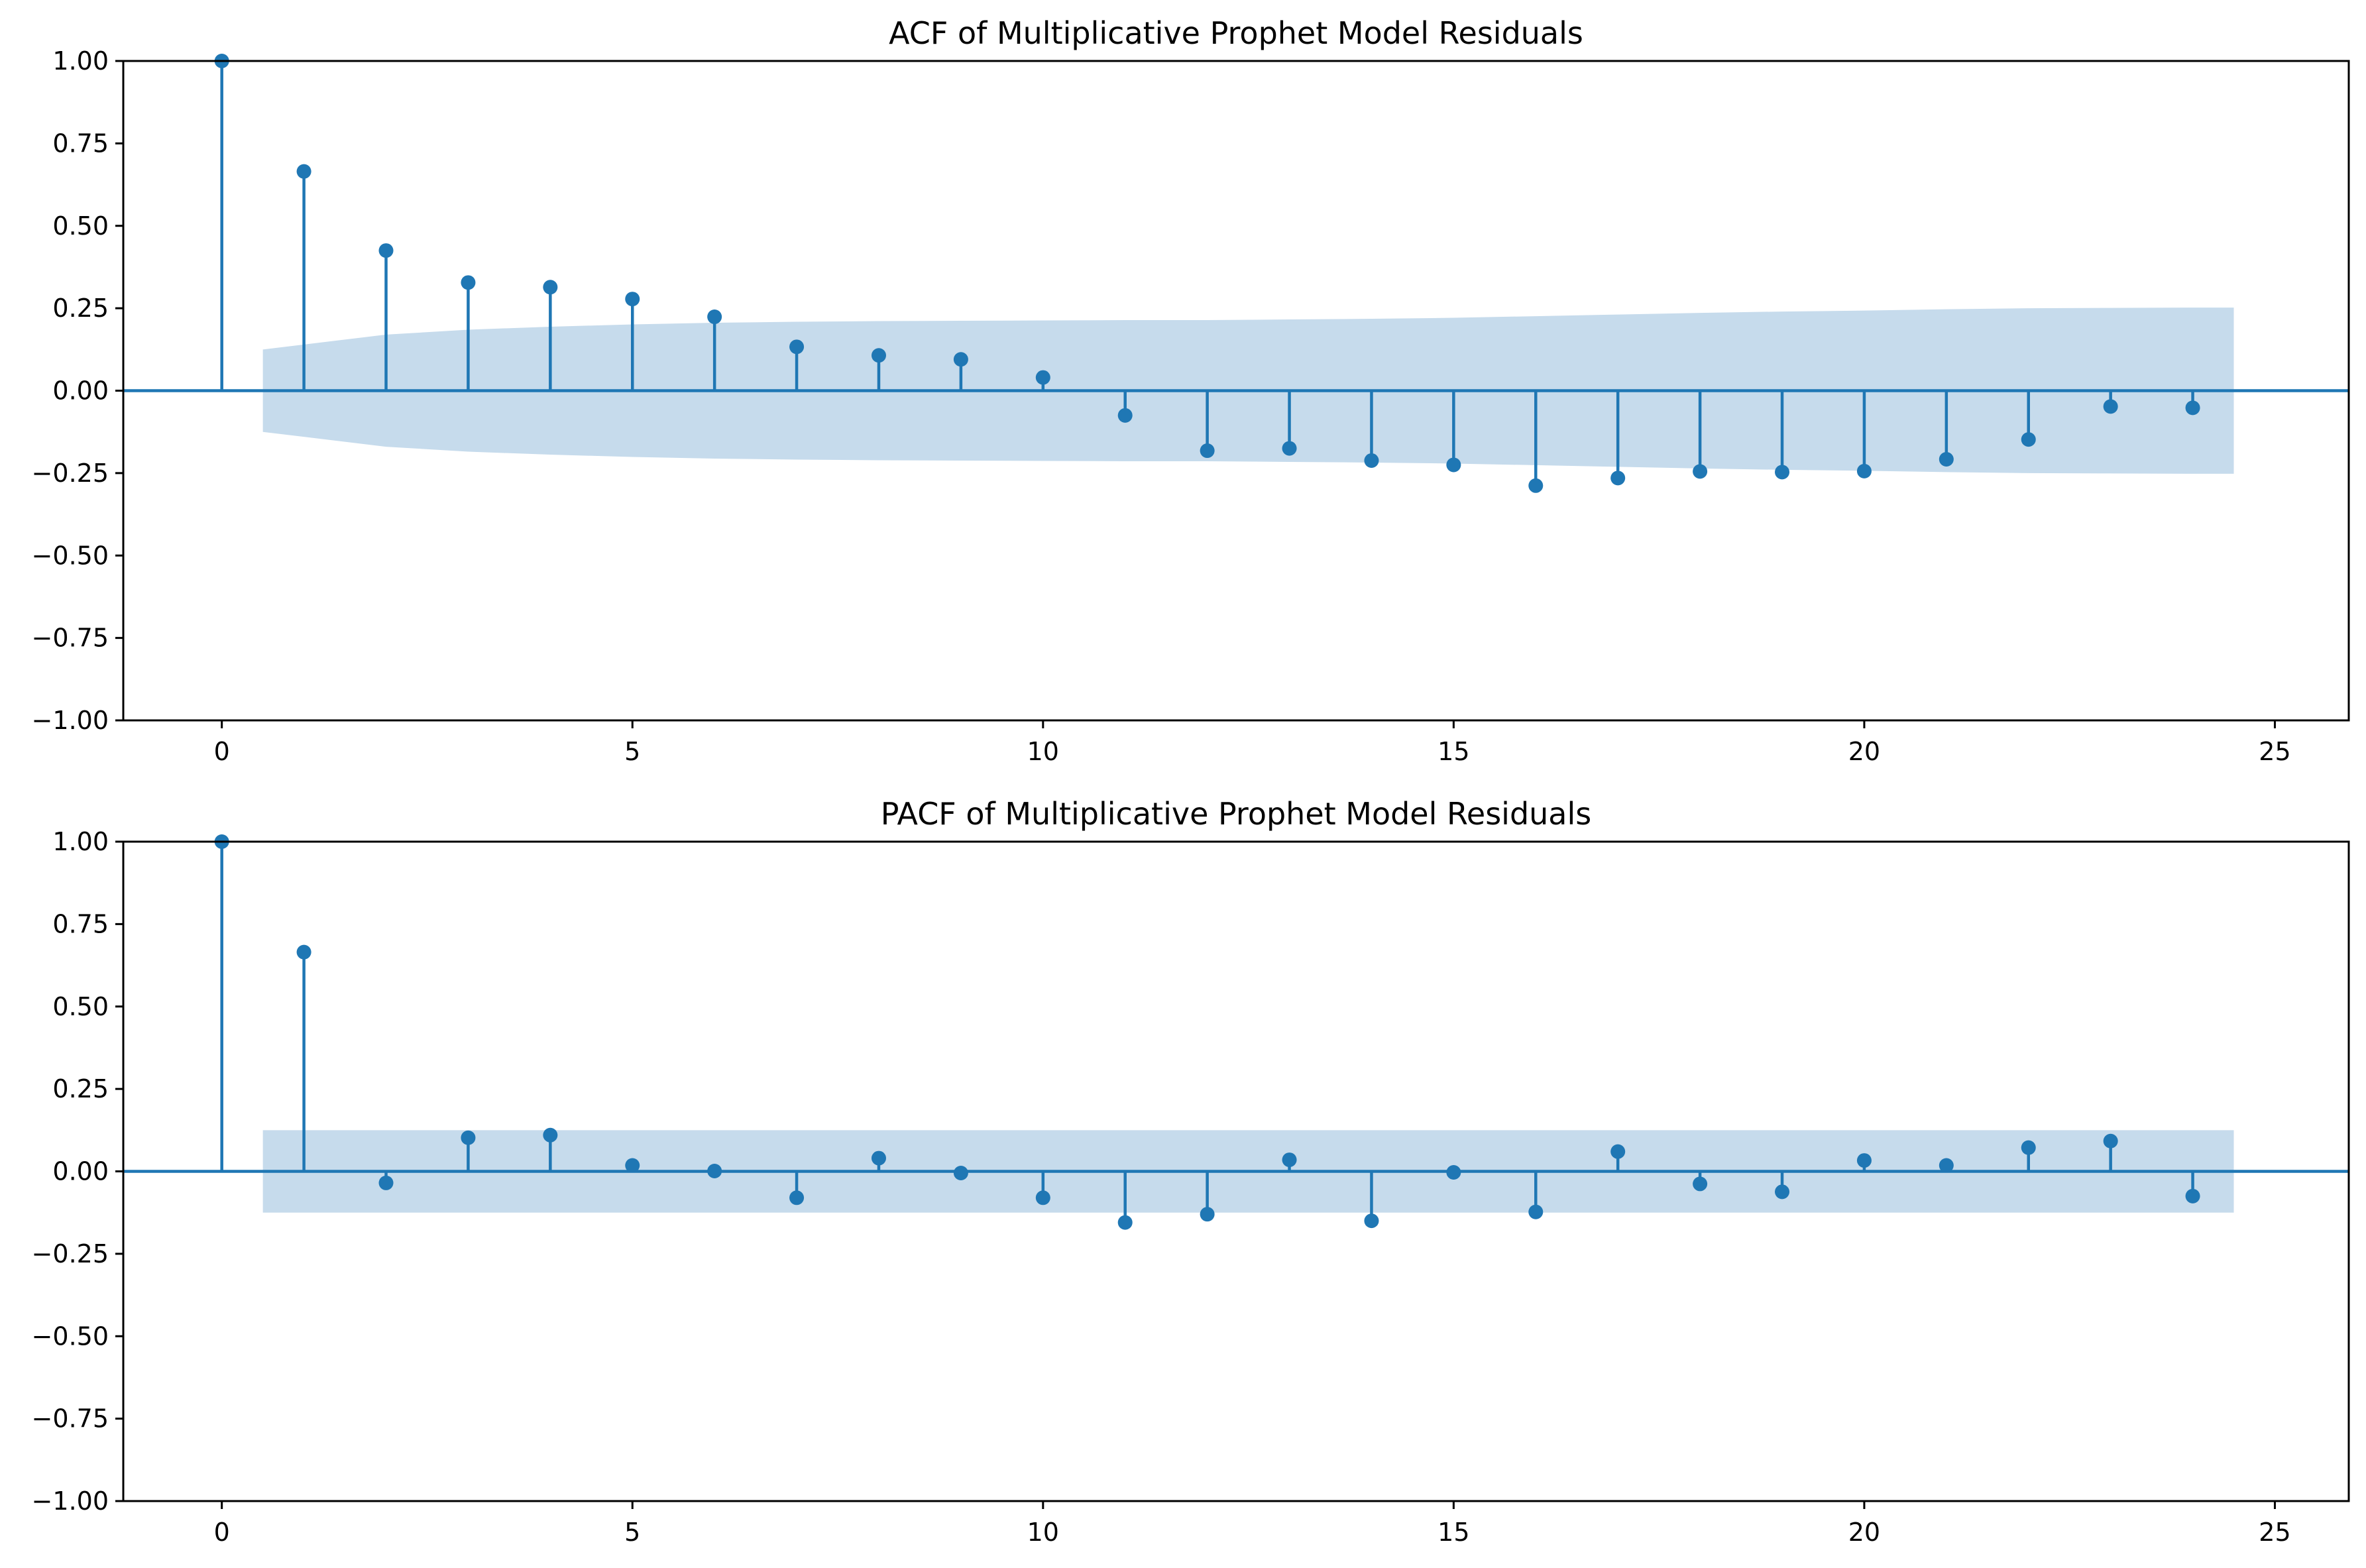 This screenshot has height=1568, width=2366. Describe the element at coordinates (1453, 751) in the screenshot. I see `acf-xtick-label: 15` at that location.